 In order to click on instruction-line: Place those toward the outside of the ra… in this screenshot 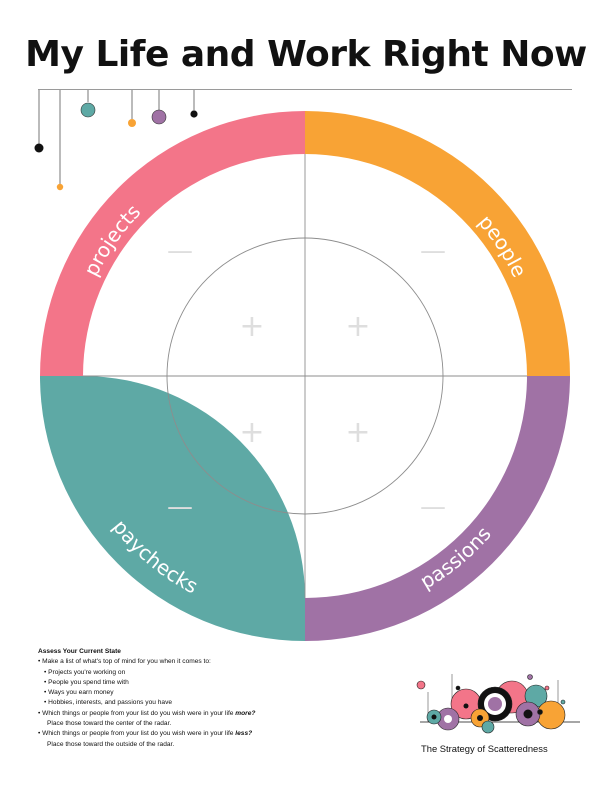, I will do `click(111, 744)`.